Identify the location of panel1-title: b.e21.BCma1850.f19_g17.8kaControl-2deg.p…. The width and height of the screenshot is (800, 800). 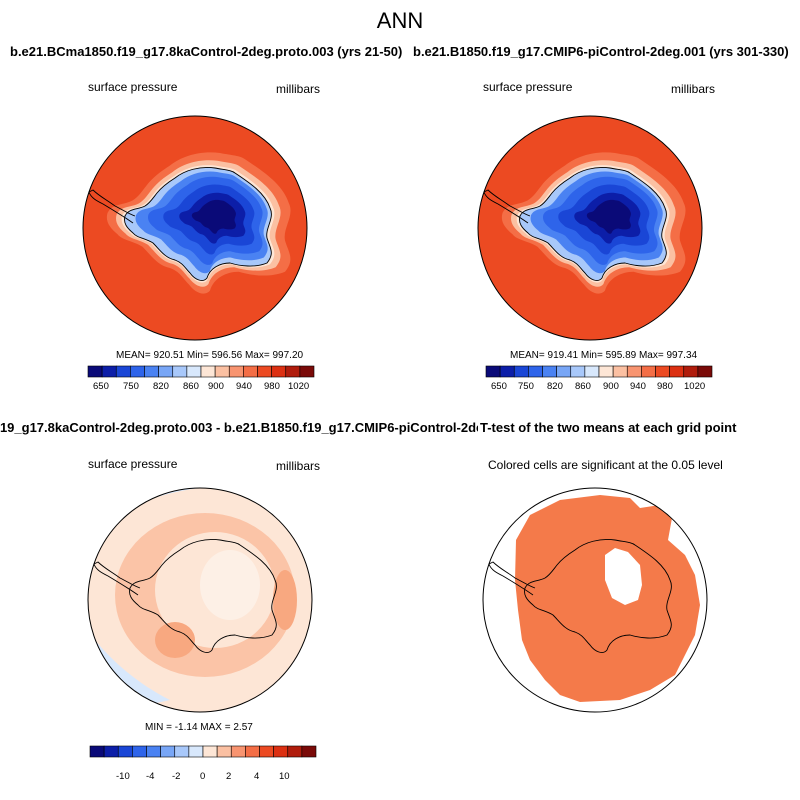
(206, 51).